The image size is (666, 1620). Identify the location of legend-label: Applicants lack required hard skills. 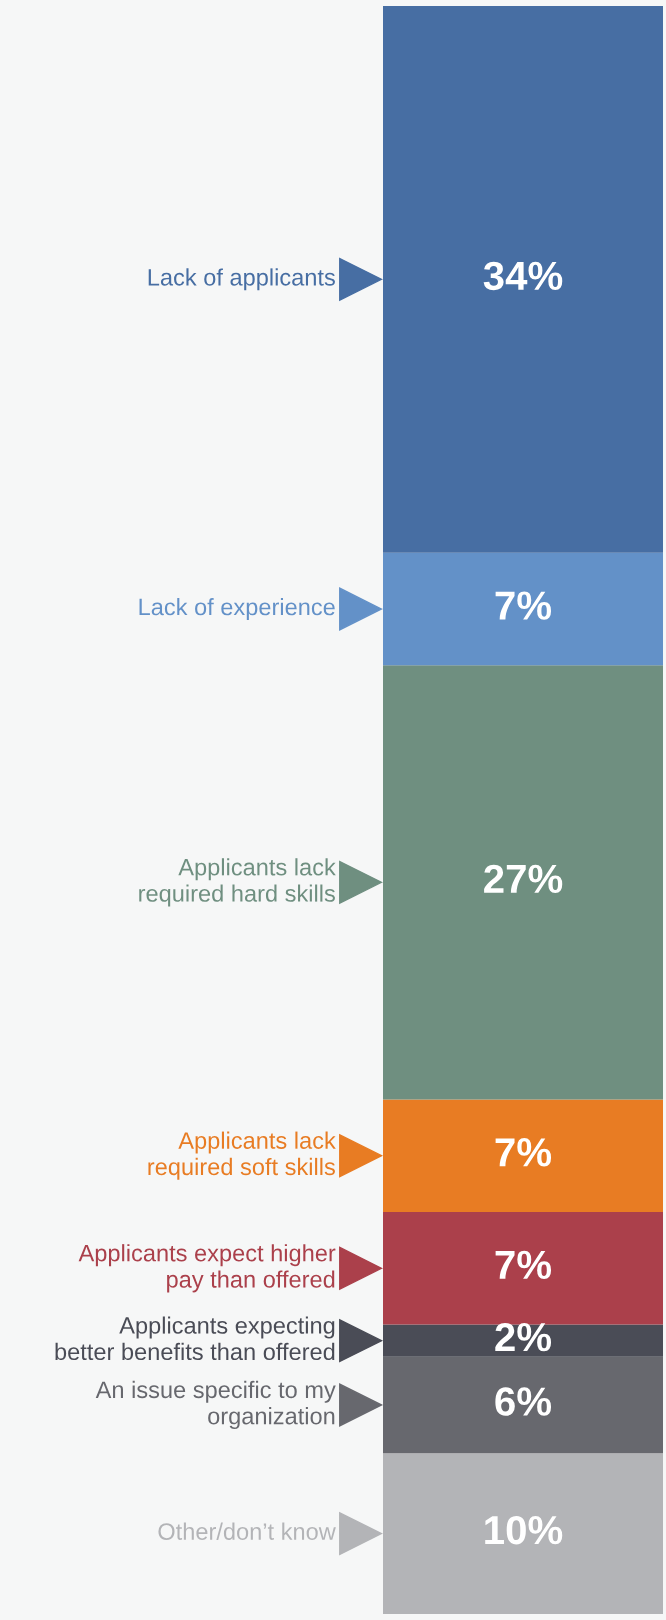
(237, 882).